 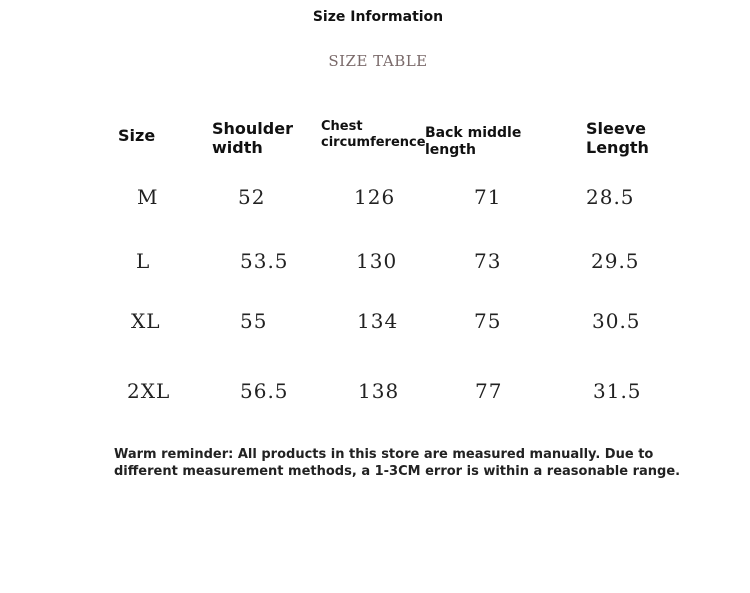 I want to click on title: Size Information, so click(x=378, y=17).